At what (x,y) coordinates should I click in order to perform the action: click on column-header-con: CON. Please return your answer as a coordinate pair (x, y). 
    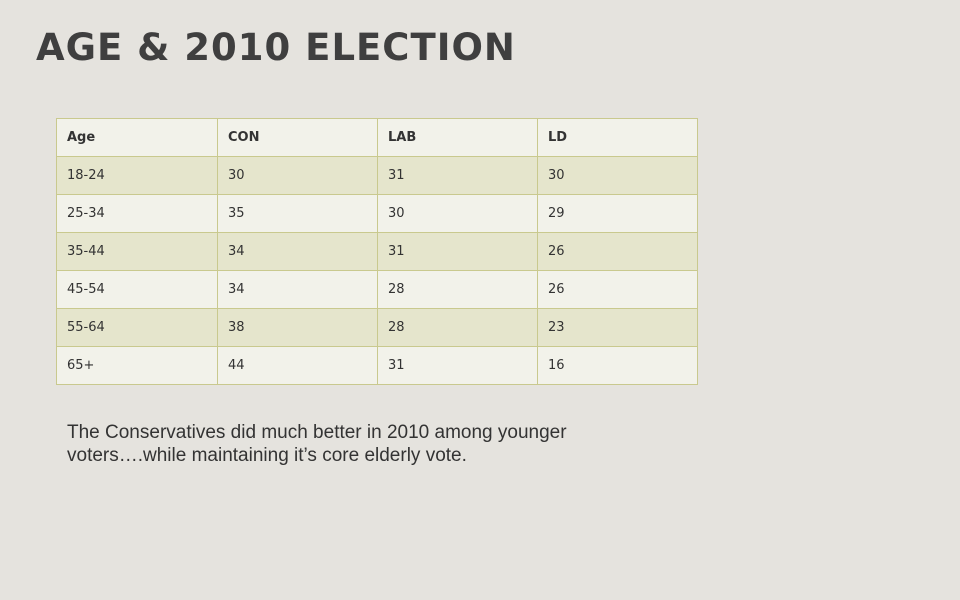
    Looking at the image, I should click on (297, 137).